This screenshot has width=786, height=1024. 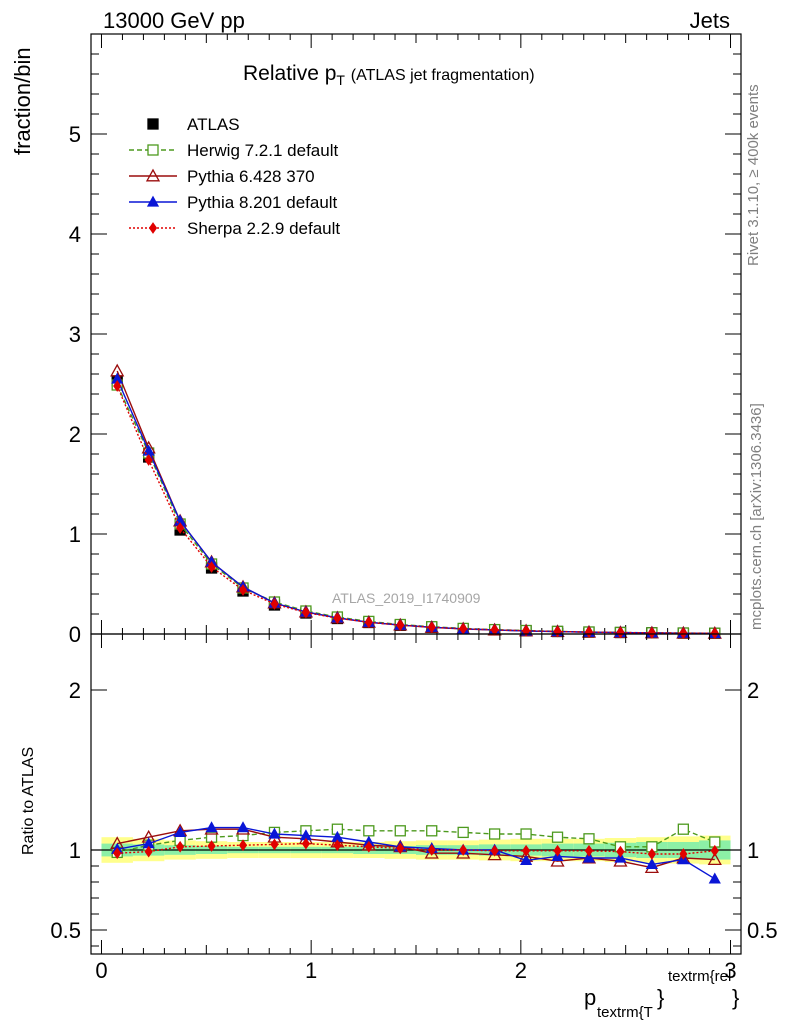 I want to click on chart-title-sub: T, so click(x=340, y=80).